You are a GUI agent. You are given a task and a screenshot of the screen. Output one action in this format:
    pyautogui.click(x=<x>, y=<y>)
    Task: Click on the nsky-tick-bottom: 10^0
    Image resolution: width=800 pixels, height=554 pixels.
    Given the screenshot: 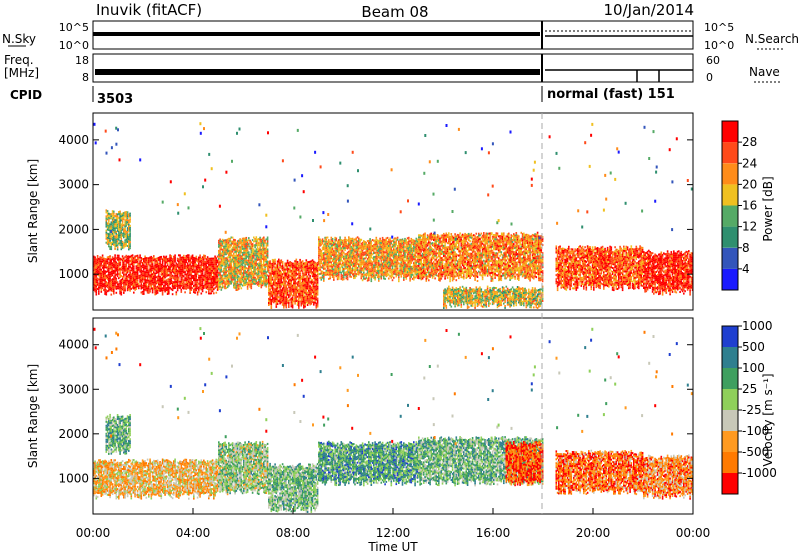 What is the action you would take?
    pyautogui.click(x=74, y=45)
    